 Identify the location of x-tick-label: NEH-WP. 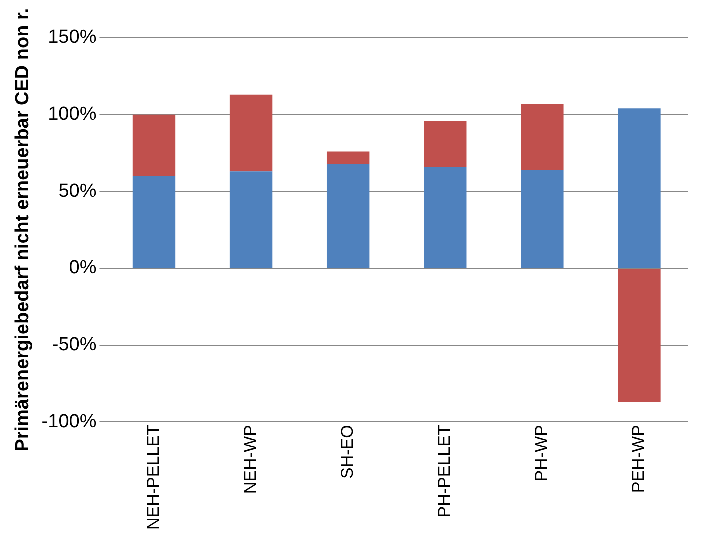
(250, 459).